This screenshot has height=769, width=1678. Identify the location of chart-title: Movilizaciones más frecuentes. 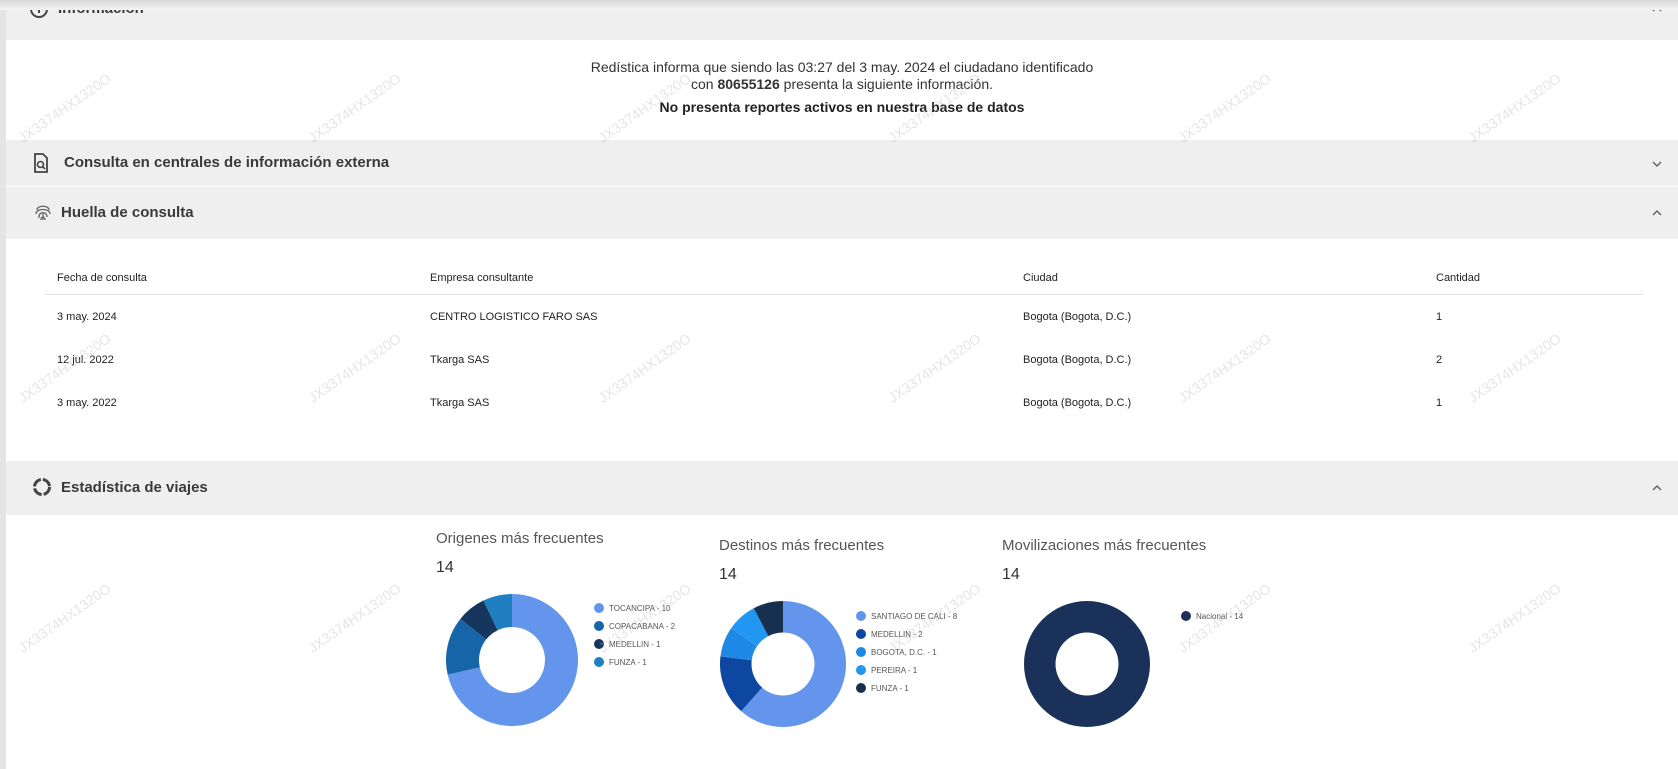
(1104, 545).